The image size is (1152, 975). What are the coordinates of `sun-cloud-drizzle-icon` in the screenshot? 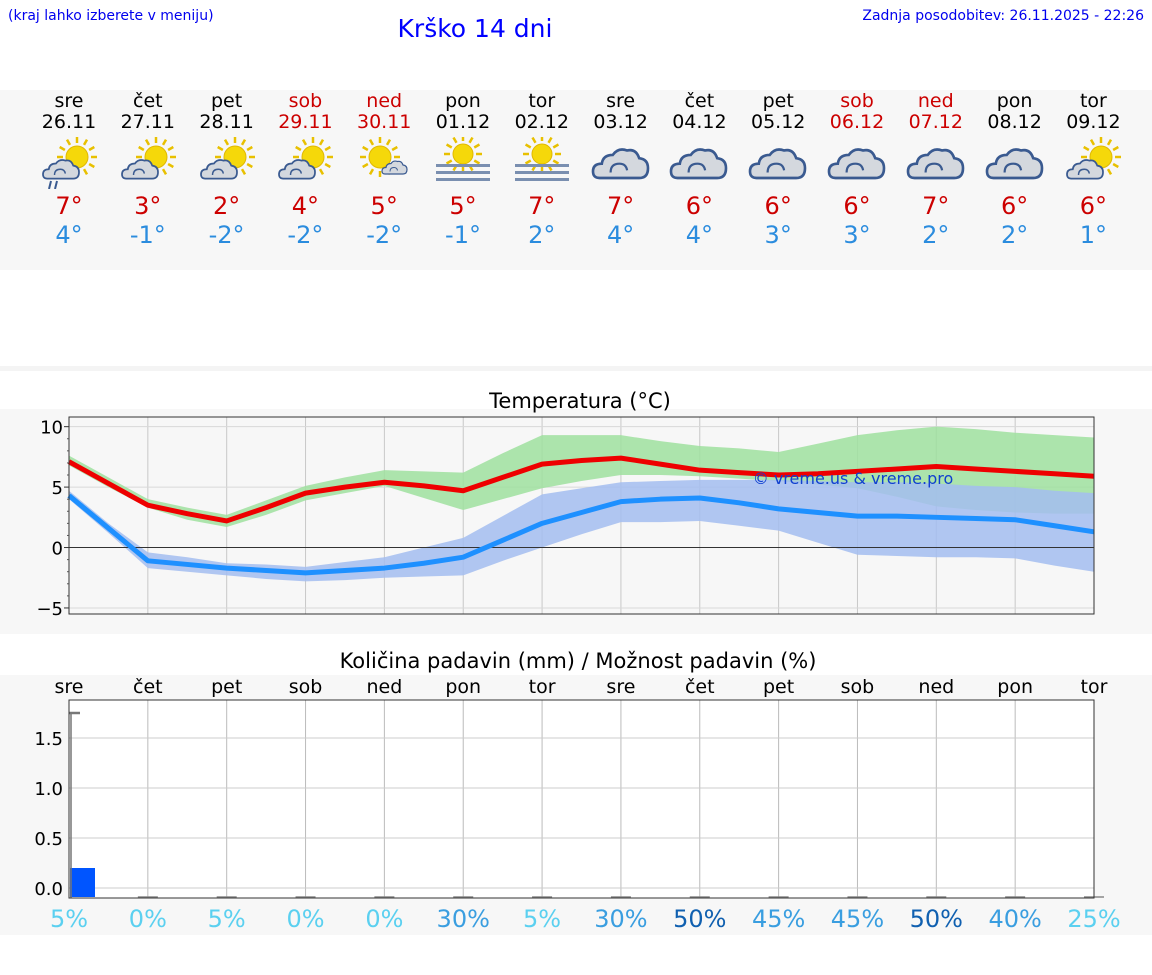 It's located at (69, 163).